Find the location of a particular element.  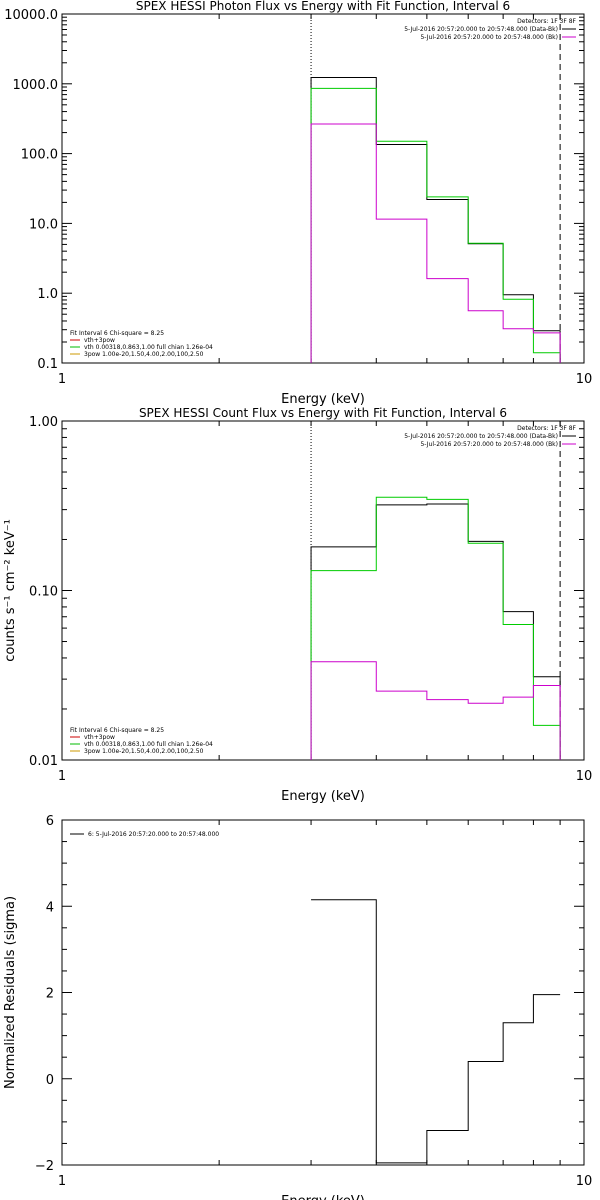

y-tick-label: 0 is located at coordinates (50, 1080).